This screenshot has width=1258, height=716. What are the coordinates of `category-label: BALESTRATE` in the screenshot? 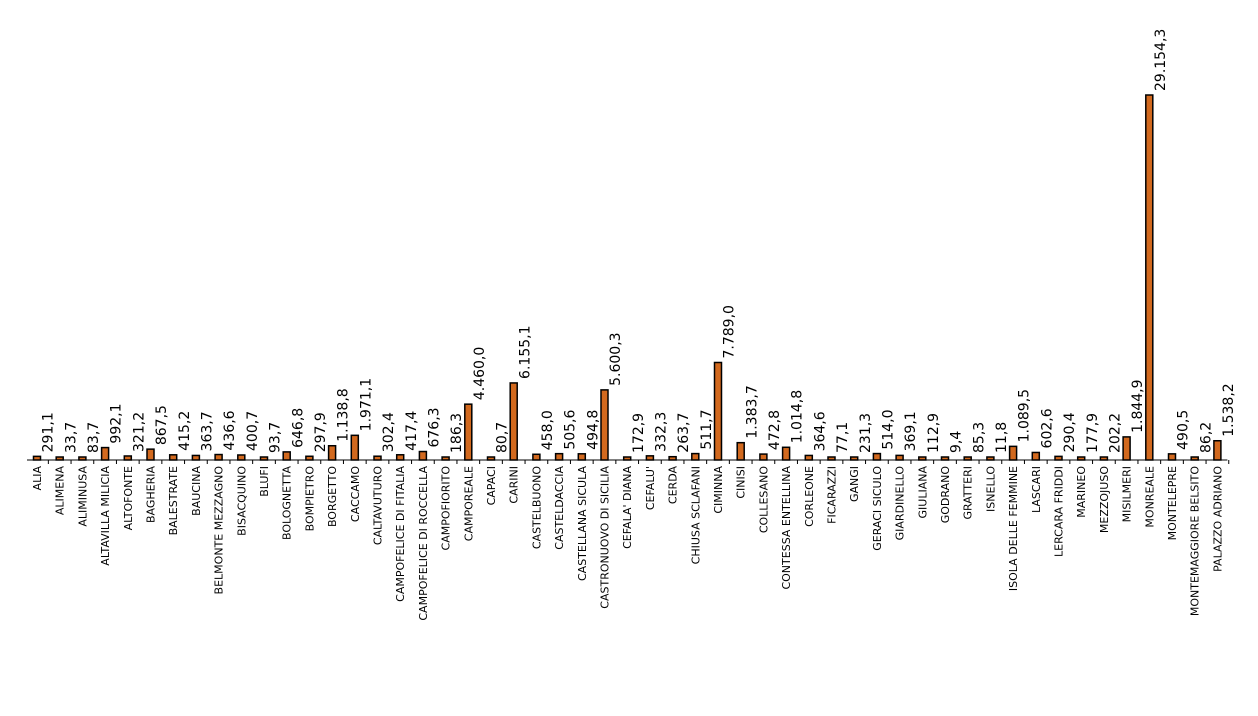 It's located at (173, 500).